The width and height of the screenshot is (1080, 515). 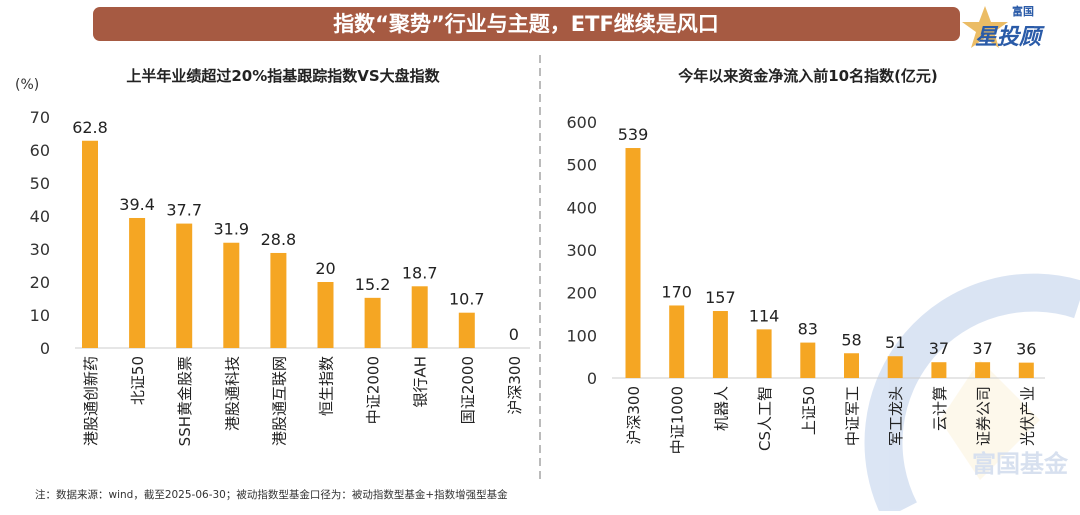 What do you see at coordinates (231, 229) in the screenshot?
I see `data-label: 31.9` at bounding box center [231, 229].